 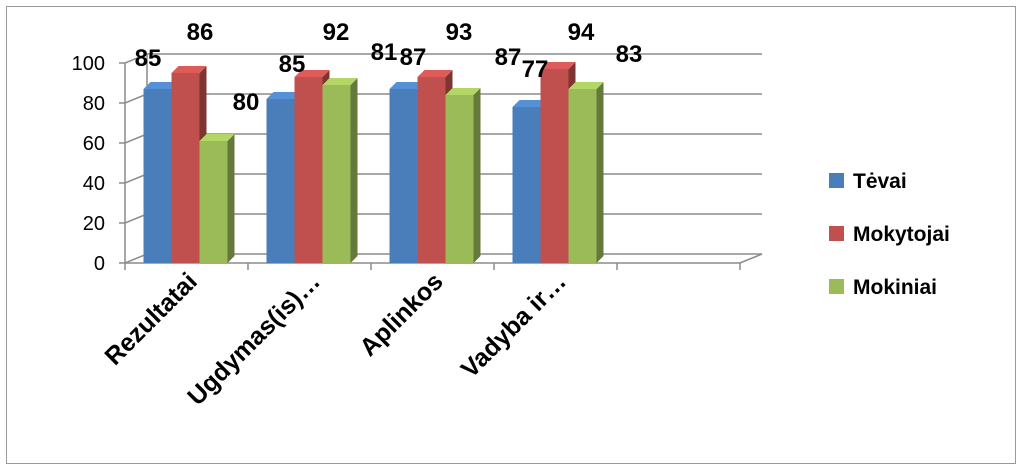 What do you see at coordinates (336, 32) in the screenshot?
I see `data-label: 92` at bounding box center [336, 32].